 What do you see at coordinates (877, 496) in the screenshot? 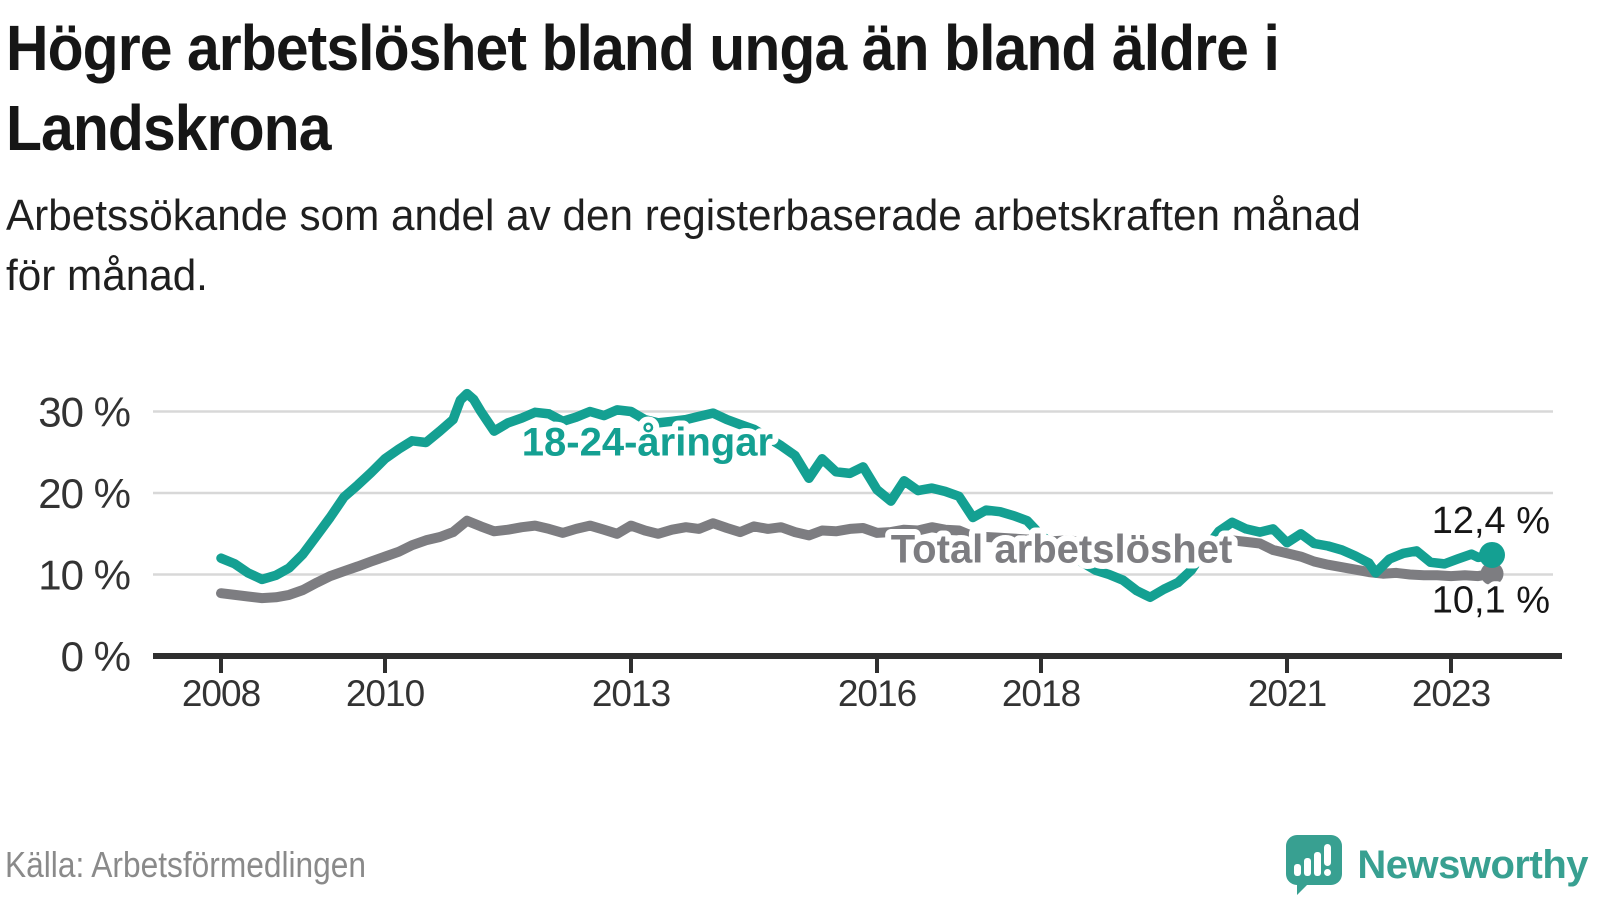
I see `series-labels: Total arbetslöshet 18-24-åringar` at bounding box center [877, 496].